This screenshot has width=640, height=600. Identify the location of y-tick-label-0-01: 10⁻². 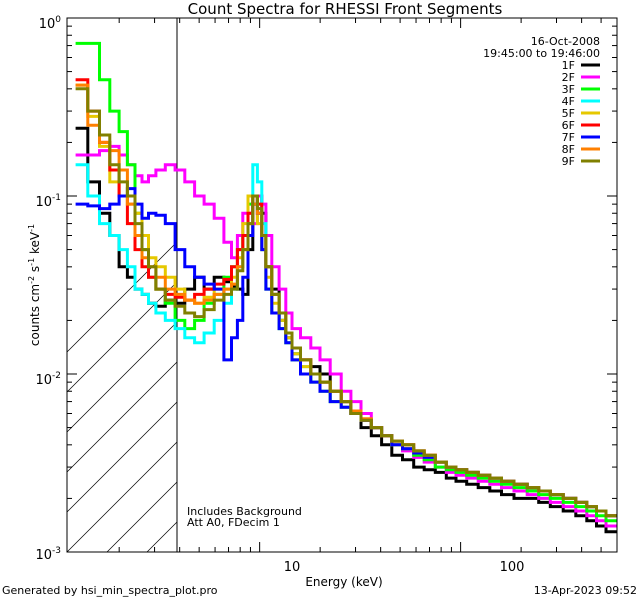
(48, 379).